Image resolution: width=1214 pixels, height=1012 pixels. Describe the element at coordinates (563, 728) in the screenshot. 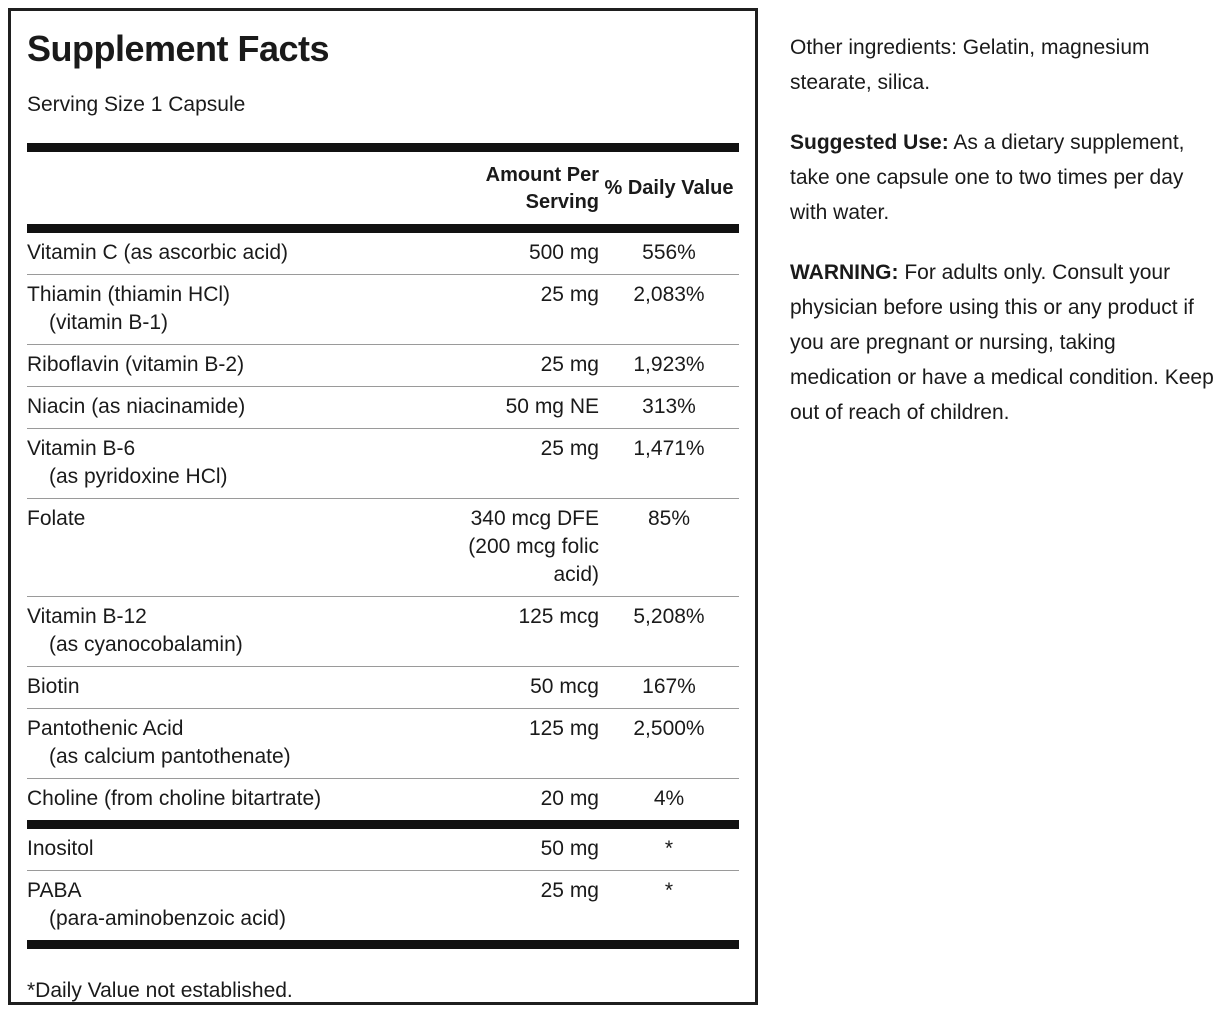

I see `ingredient-amount: 125 mg` at that location.